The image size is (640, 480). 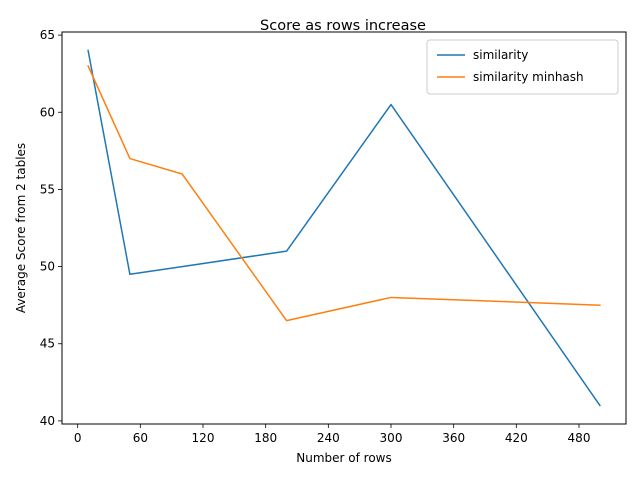 What do you see at coordinates (47, 112) in the screenshot?
I see `y-tick-label: 60` at bounding box center [47, 112].